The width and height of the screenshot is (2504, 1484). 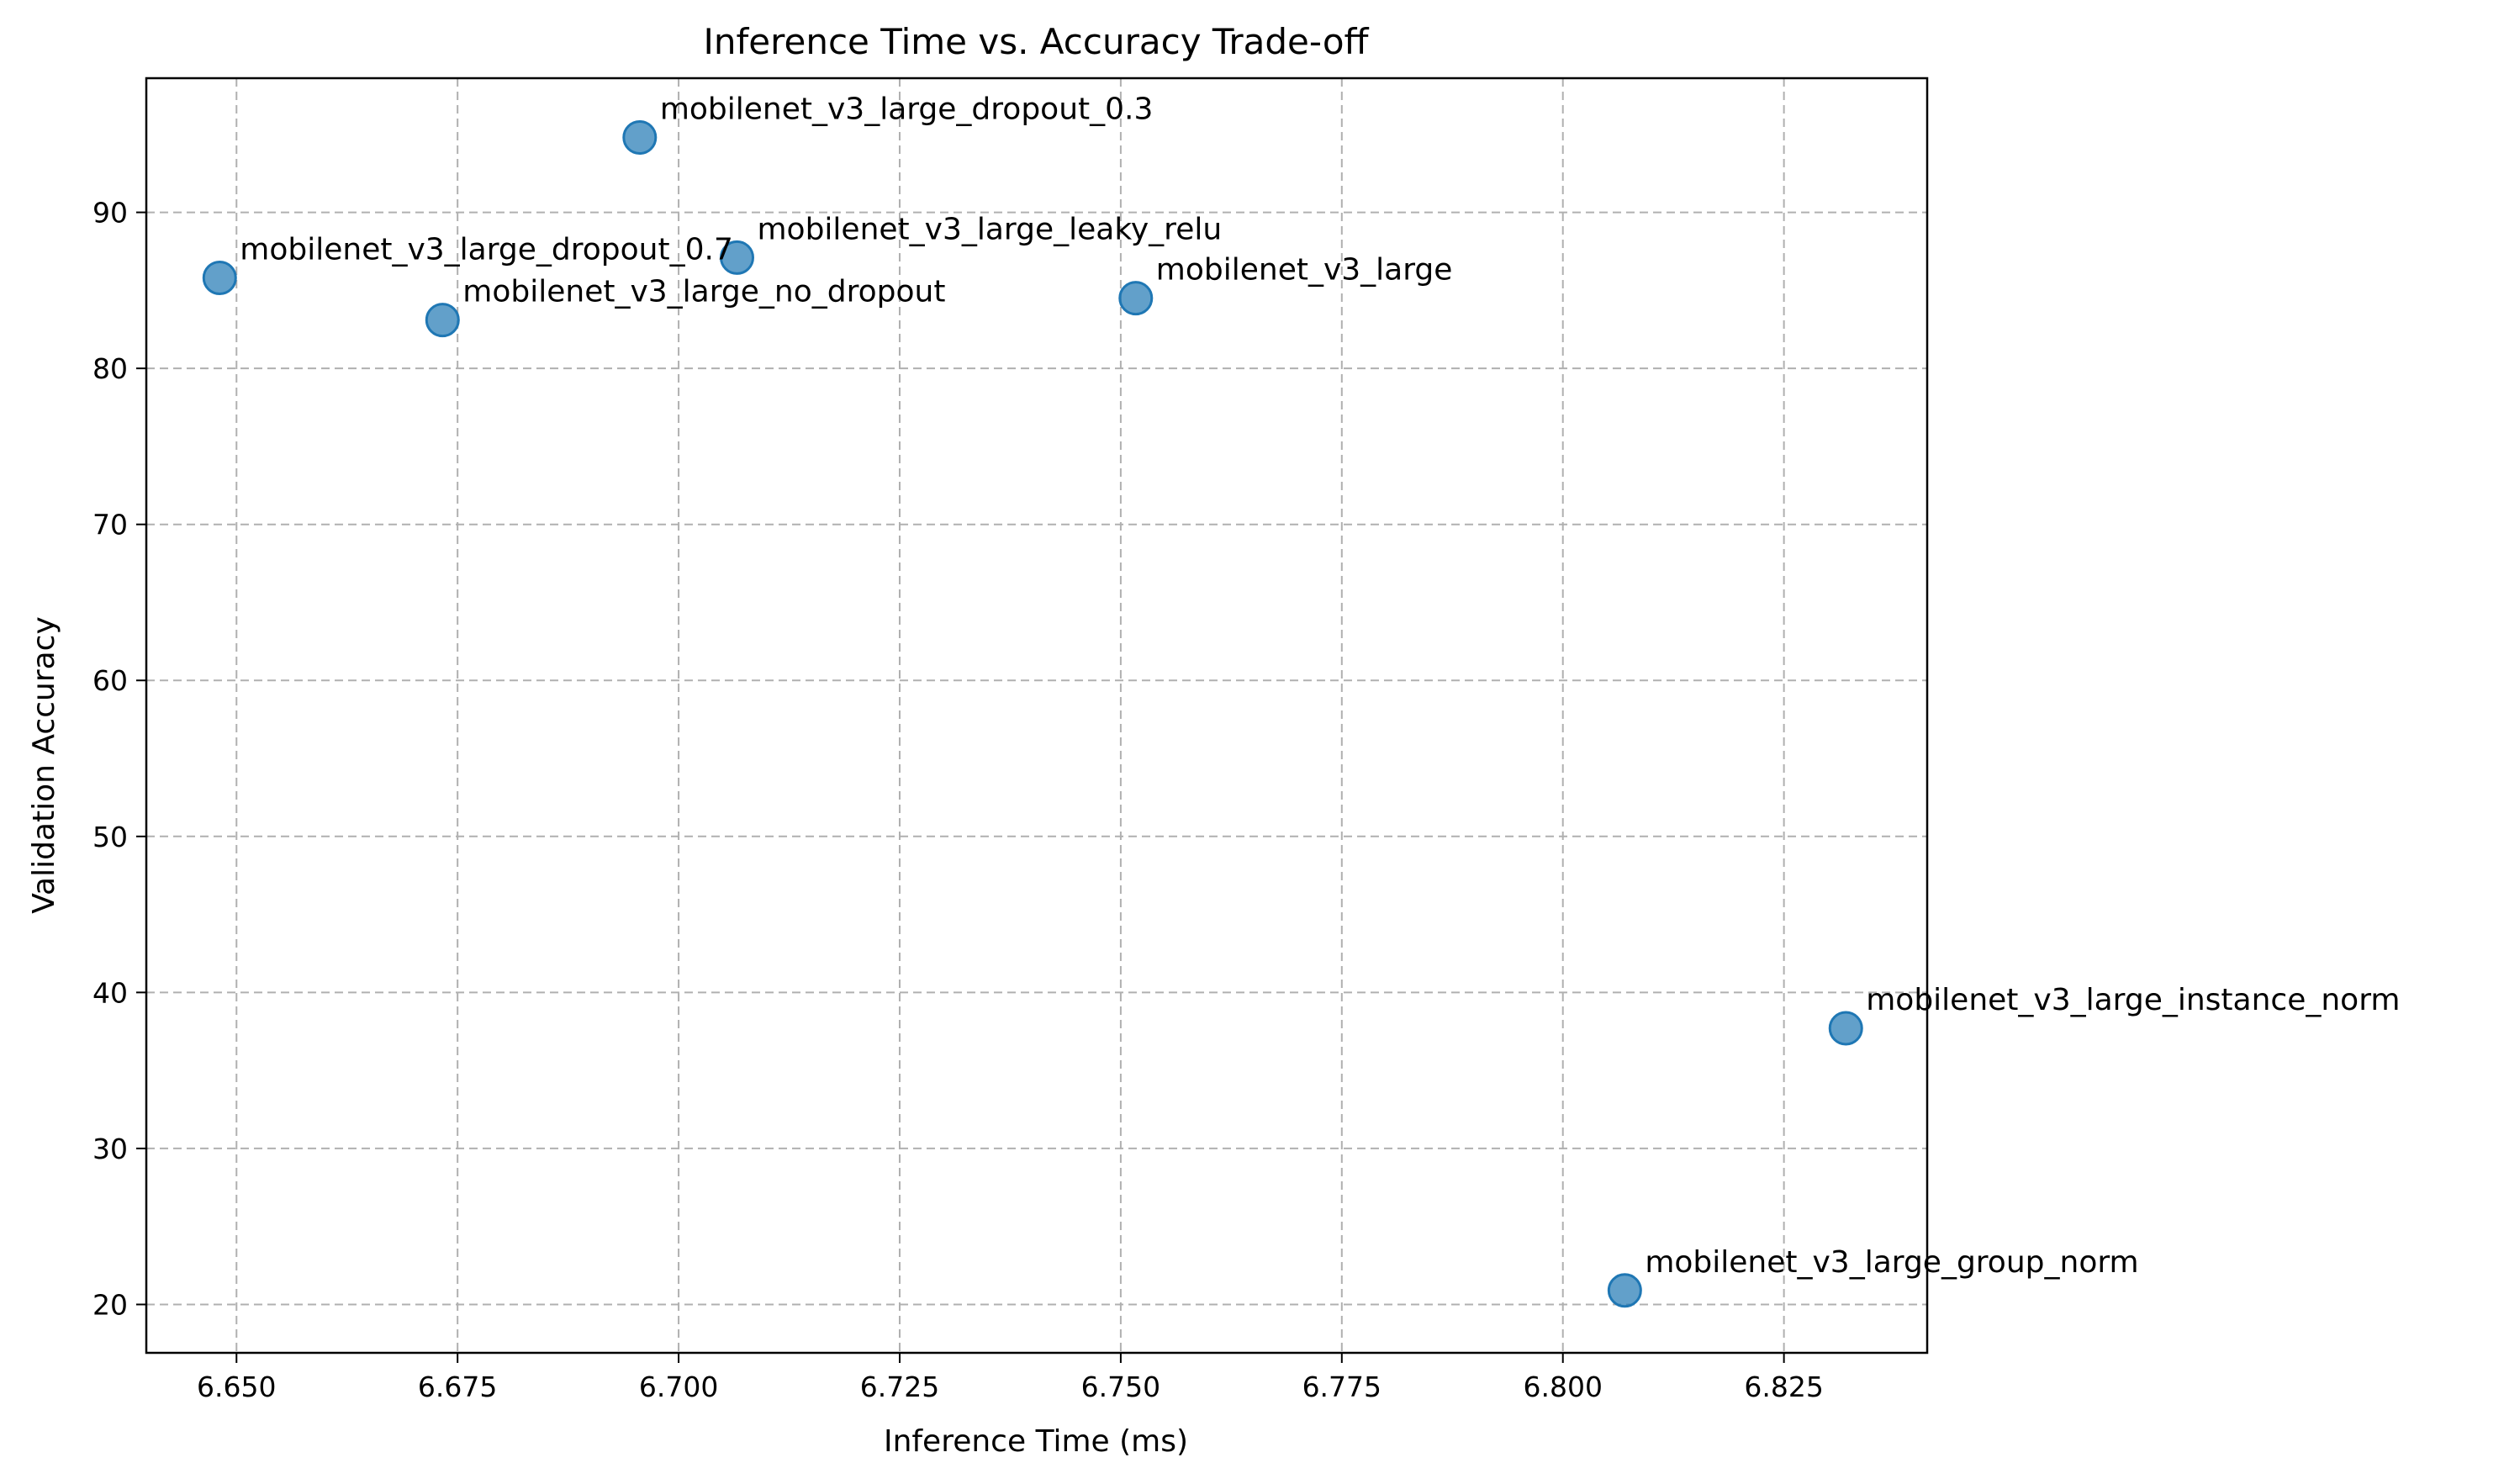 What do you see at coordinates (110, 680) in the screenshot?
I see `y-tick-label: 60` at bounding box center [110, 680].